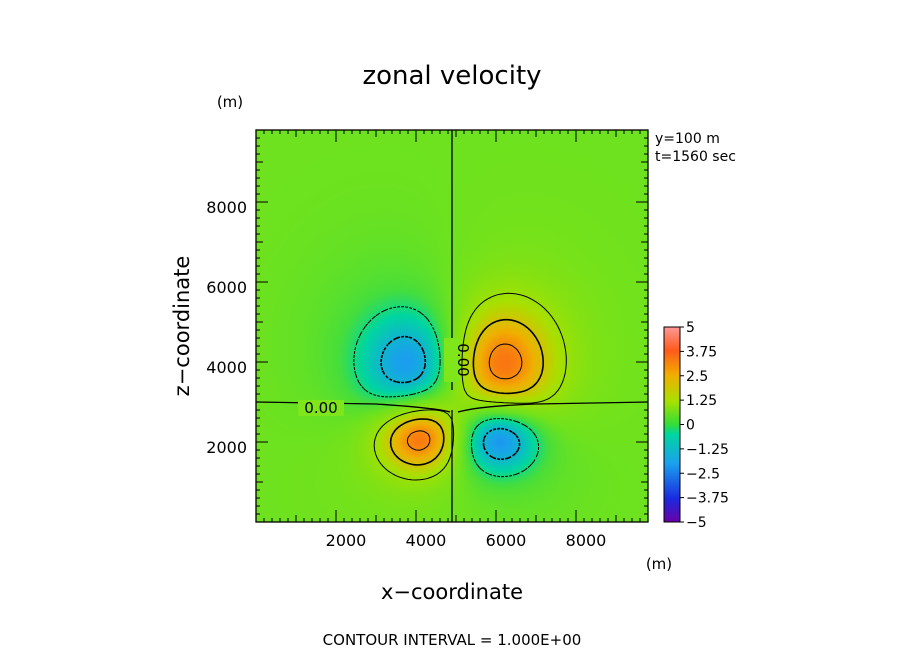 This screenshot has height=654, width=904. Describe the element at coordinates (659, 564) in the screenshot. I see `x-unit-label: (m)` at that location.